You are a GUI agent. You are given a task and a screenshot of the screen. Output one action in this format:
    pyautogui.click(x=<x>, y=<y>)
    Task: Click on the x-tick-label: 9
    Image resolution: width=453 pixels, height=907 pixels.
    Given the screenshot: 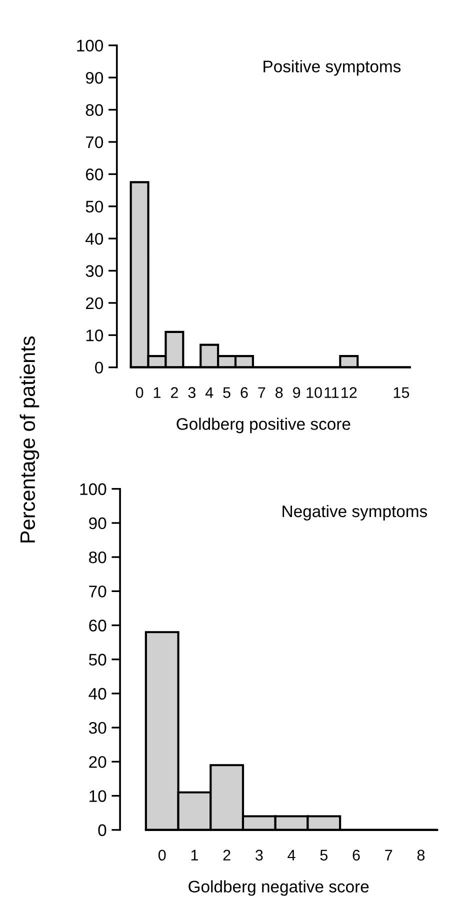 What is the action you would take?
    pyautogui.click(x=296, y=392)
    